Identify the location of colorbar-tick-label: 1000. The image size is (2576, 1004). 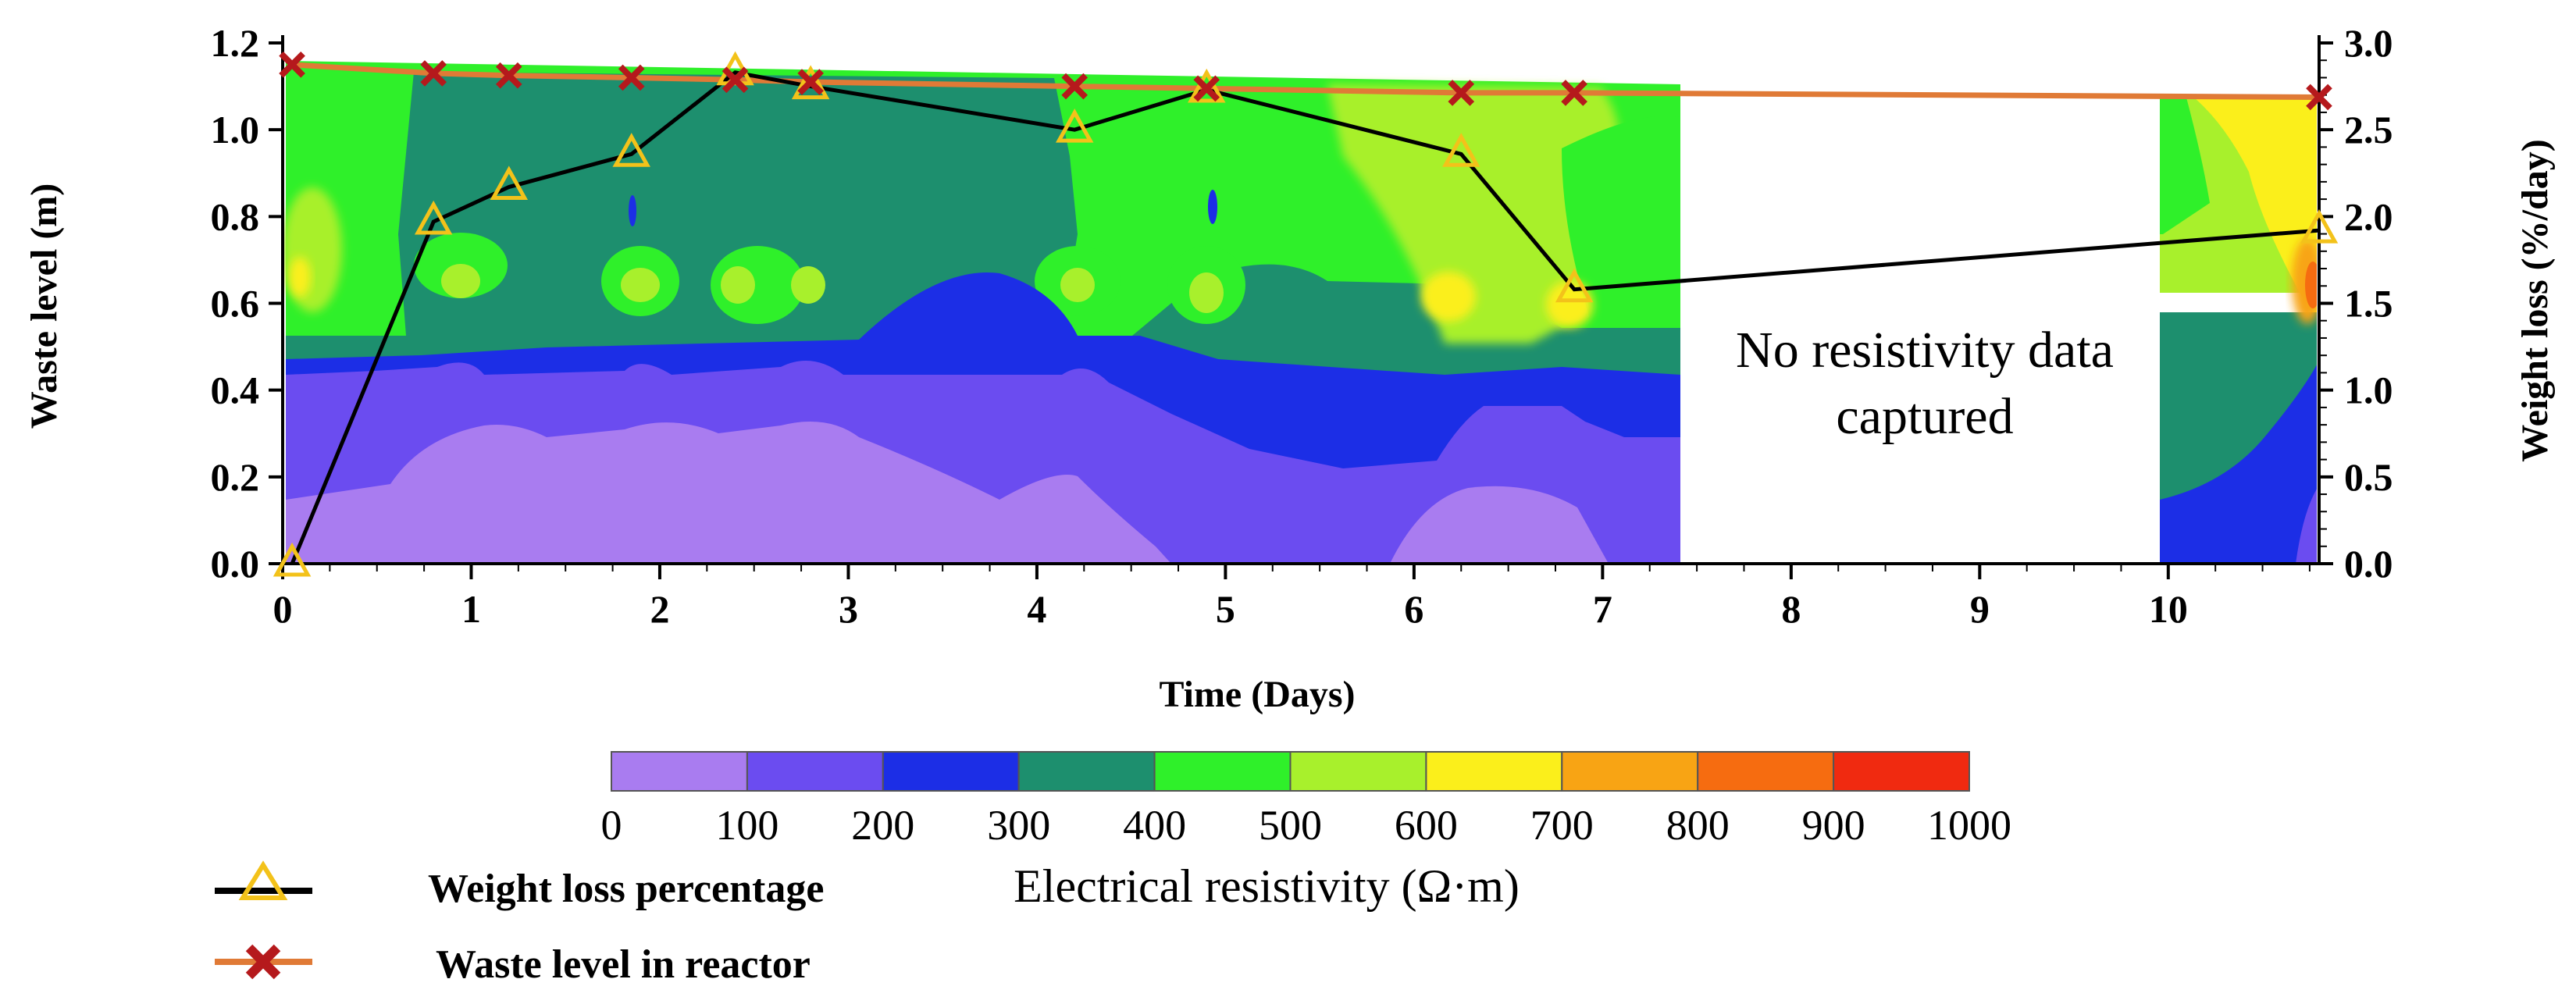
(1969, 825).